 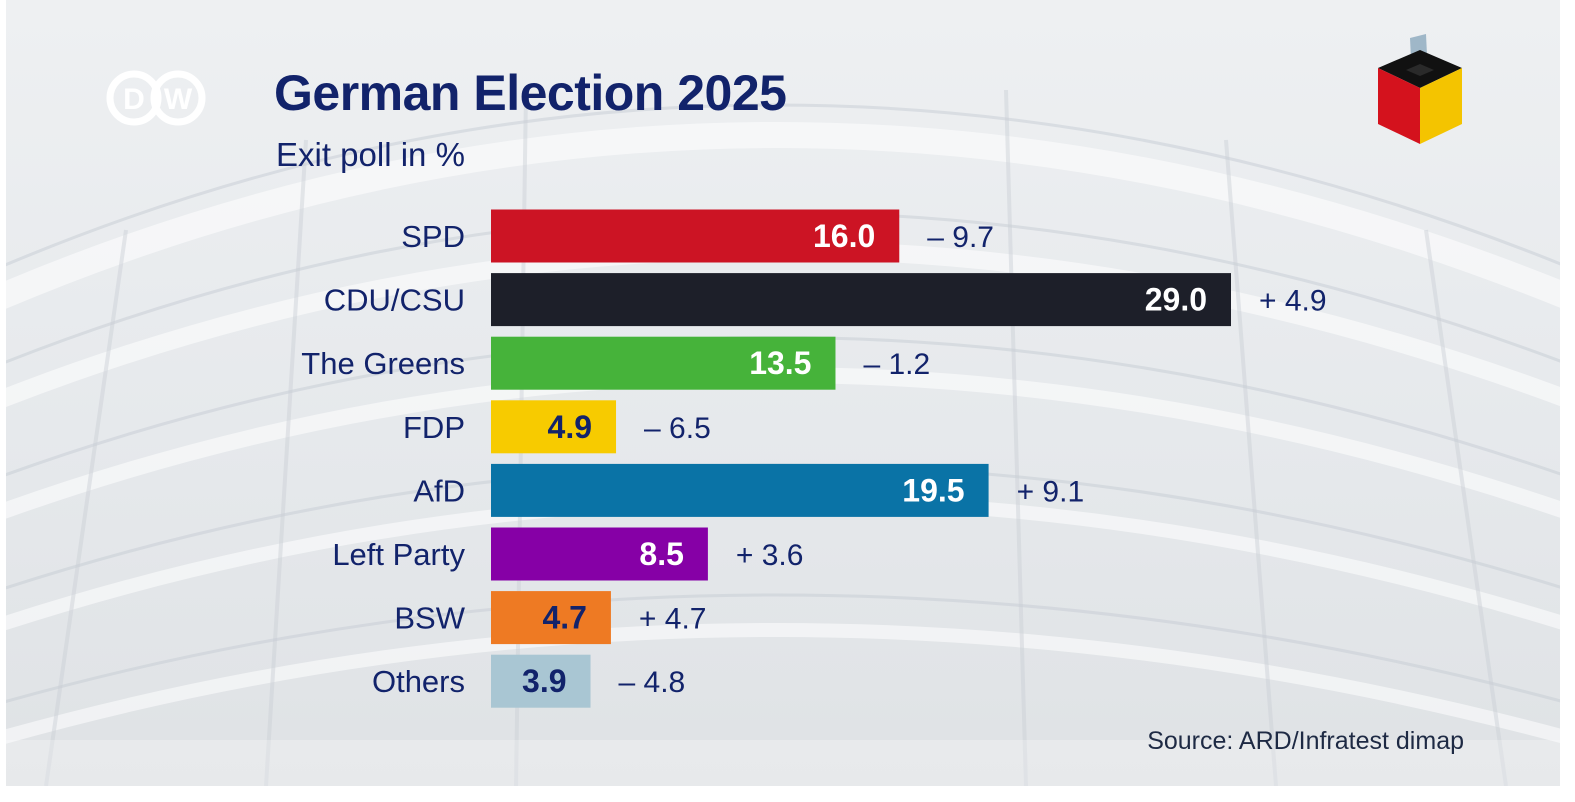 I want to click on category-label: Left Party, so click(x=398, y=554).